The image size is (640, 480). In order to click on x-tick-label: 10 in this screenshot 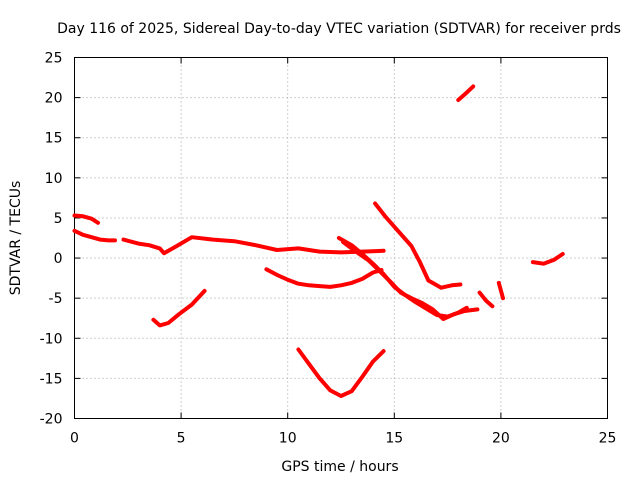, I will do `click(288, 439)`.